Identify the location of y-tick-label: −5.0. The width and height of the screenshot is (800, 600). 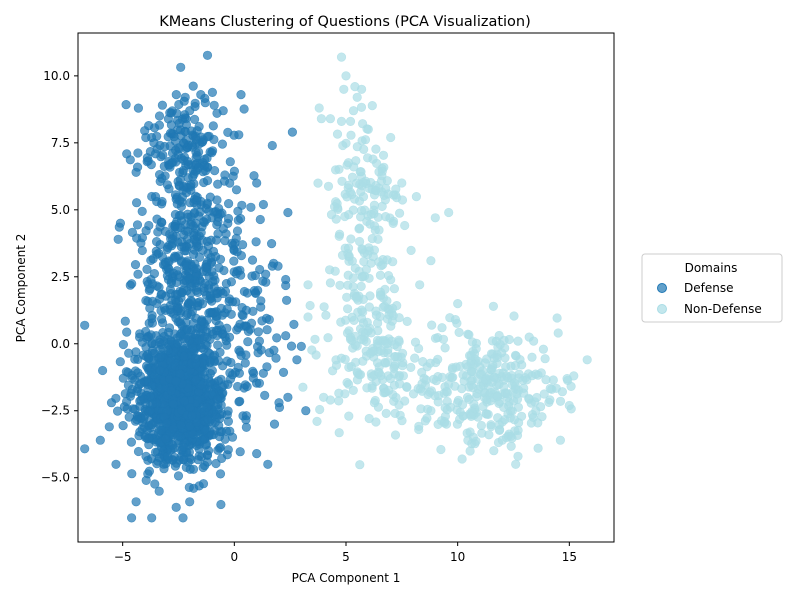
(55, 478).